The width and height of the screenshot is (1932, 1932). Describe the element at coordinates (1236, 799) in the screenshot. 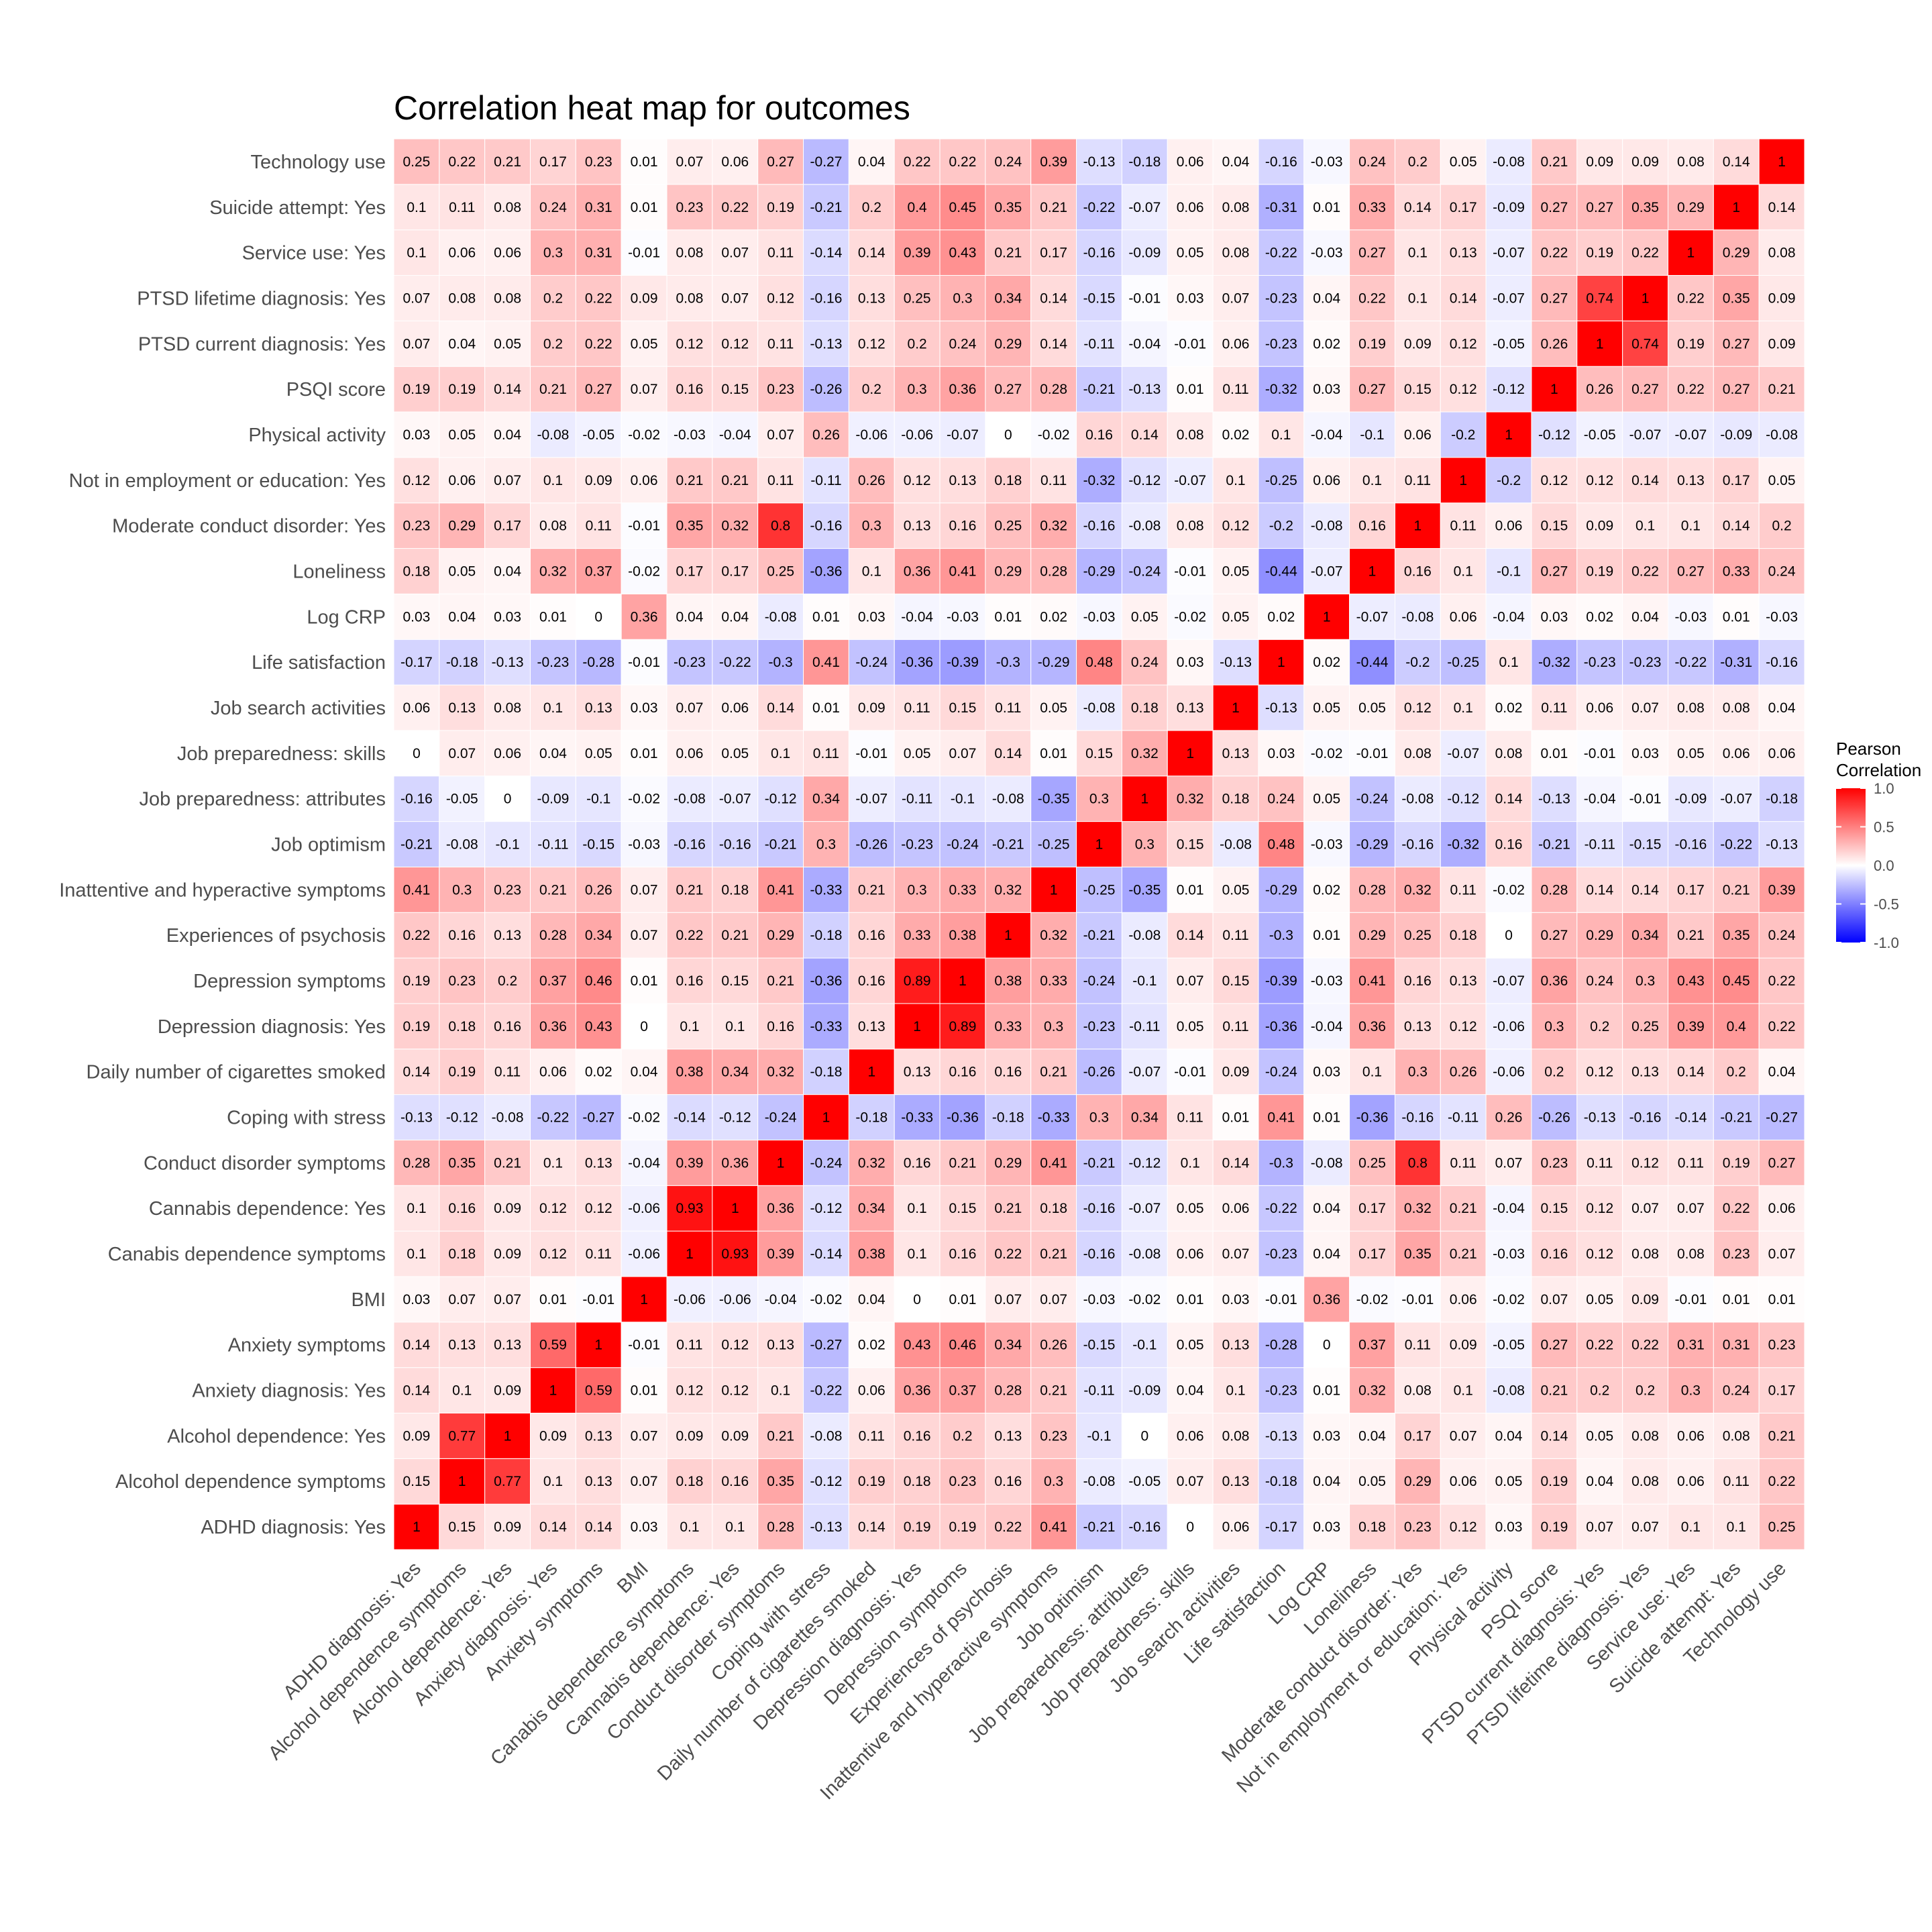

I see `cell-value-label: 0.18` at that location.